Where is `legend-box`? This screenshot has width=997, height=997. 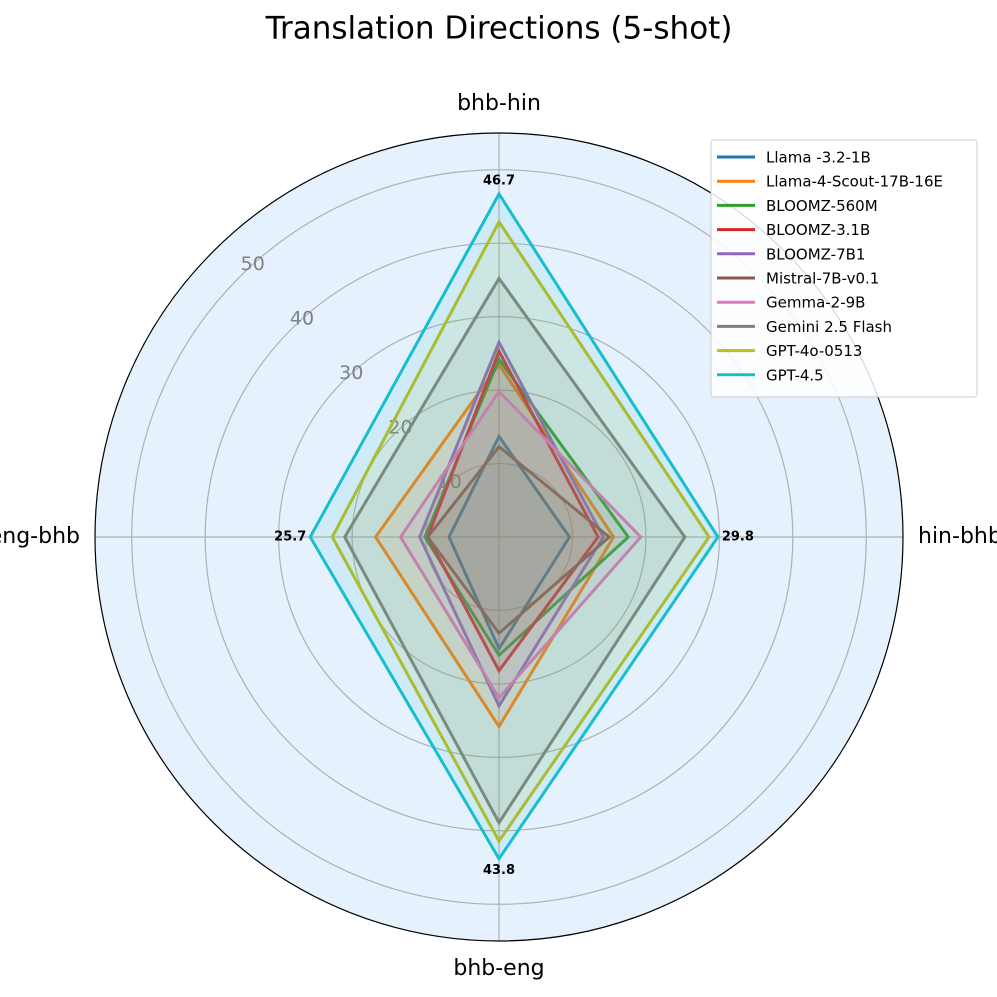 legend-box is located at coordinates (844, 268).